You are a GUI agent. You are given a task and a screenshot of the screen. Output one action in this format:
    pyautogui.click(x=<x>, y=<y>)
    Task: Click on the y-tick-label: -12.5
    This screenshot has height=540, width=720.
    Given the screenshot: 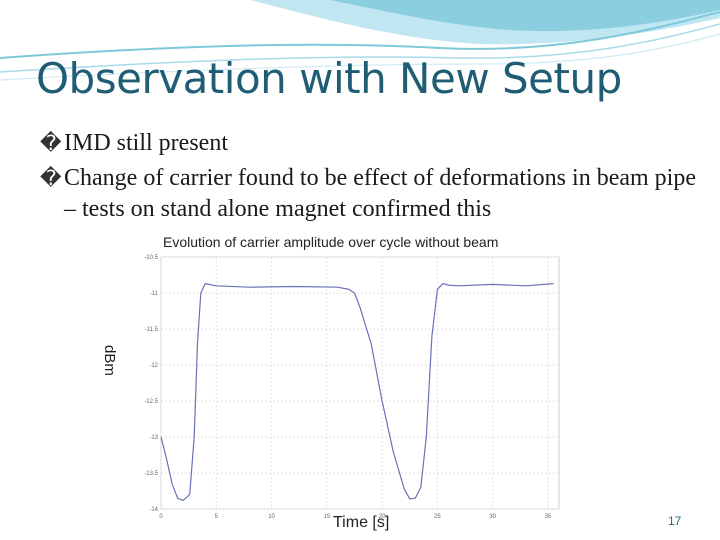 What is the action you would take?
    pyautogui.click(x=151, y=402)
    